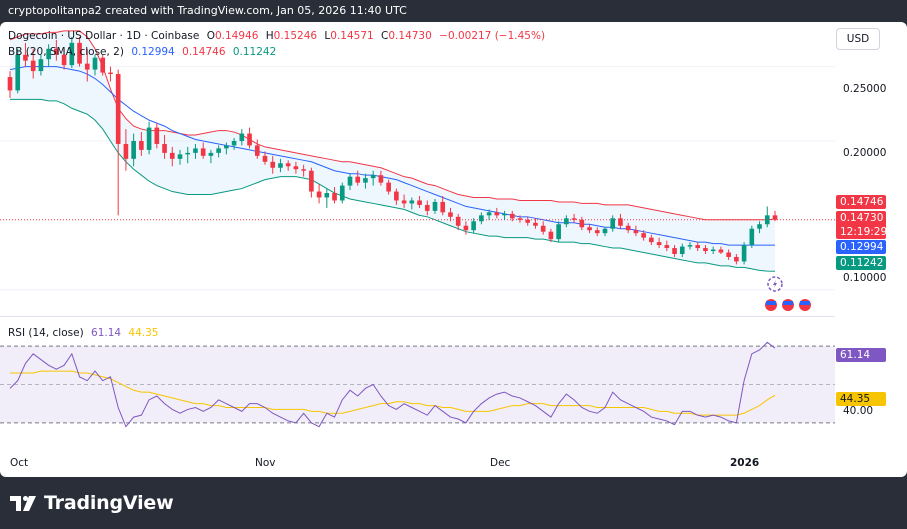 This screenshot has height=529, width=907. Describe the element at coordinates (858, 411) in the screenshot. I see `rsi-tick-40: 40.00` at that location.